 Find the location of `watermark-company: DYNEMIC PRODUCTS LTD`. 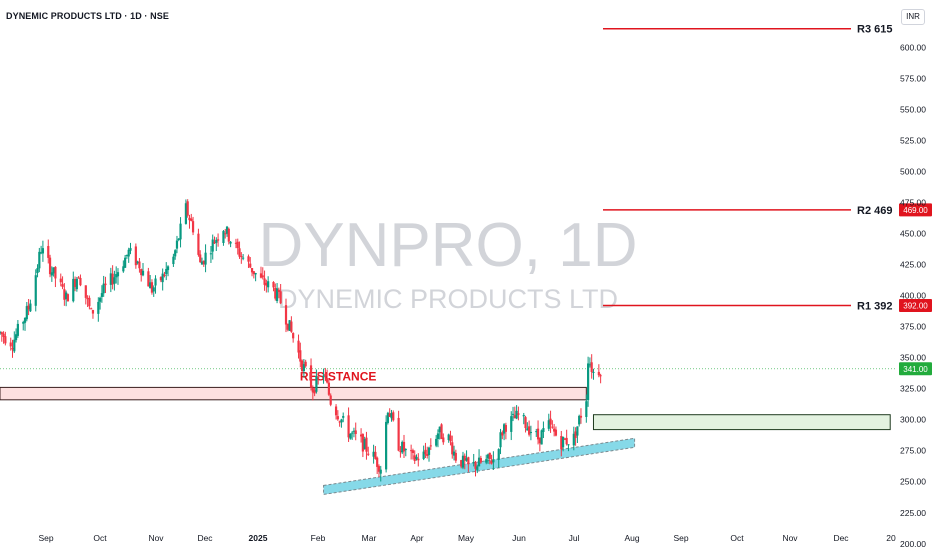

watermark-company: DYNEMIC PRODUCTS LTD is located at coordinates (448, 299).